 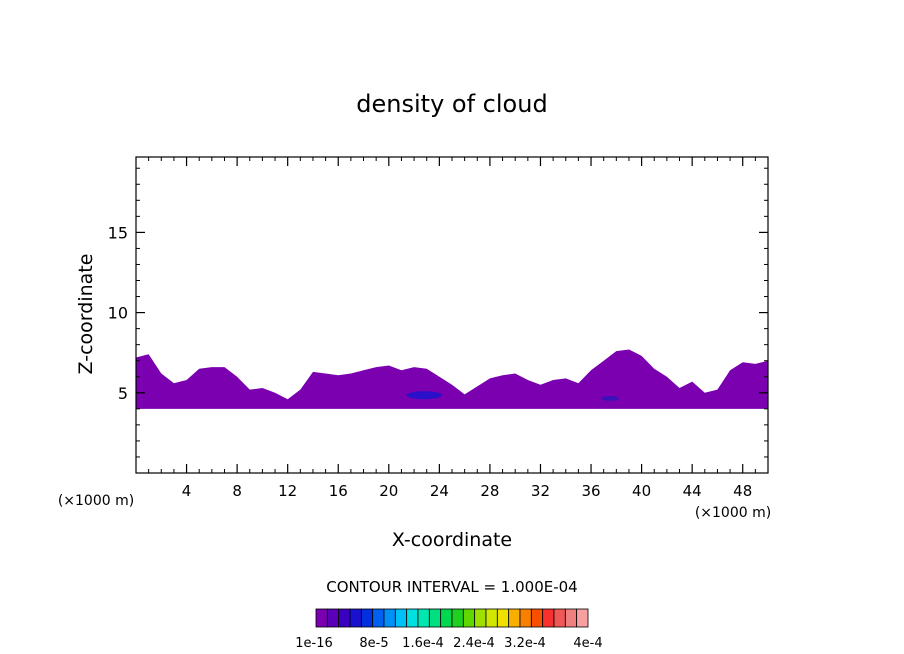 What do you see at coordinates (439, 491) in the screenshot?
I see `x-tick-label: 24` at bounding box center [439, 491].